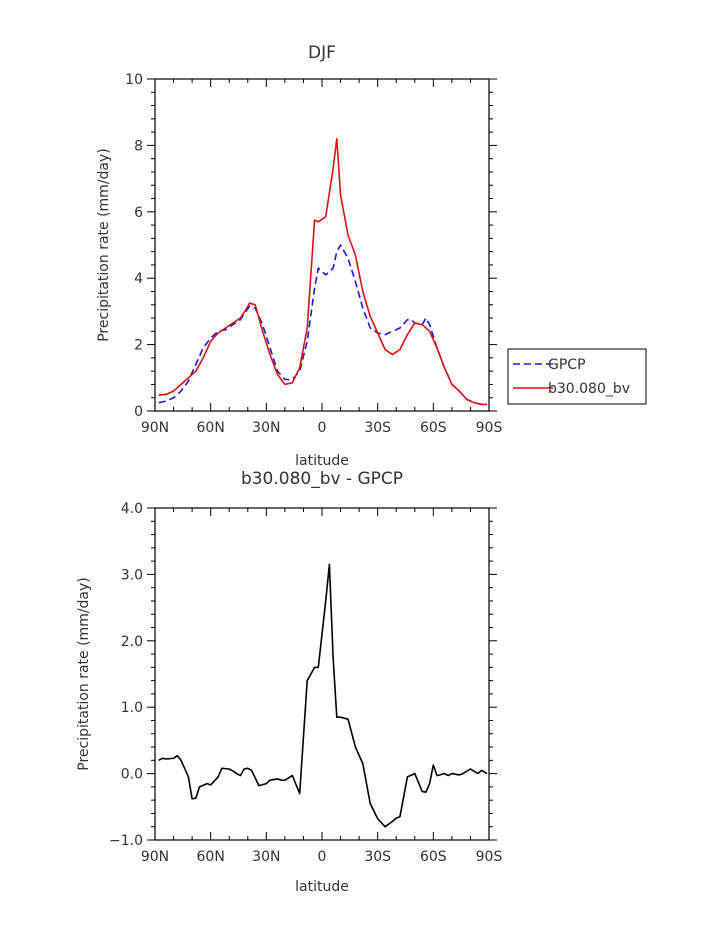 Image resolution: width=723 pixels, height=935 pixels. I want to click on legend-label: b30.080_bv, so click(589, 389).